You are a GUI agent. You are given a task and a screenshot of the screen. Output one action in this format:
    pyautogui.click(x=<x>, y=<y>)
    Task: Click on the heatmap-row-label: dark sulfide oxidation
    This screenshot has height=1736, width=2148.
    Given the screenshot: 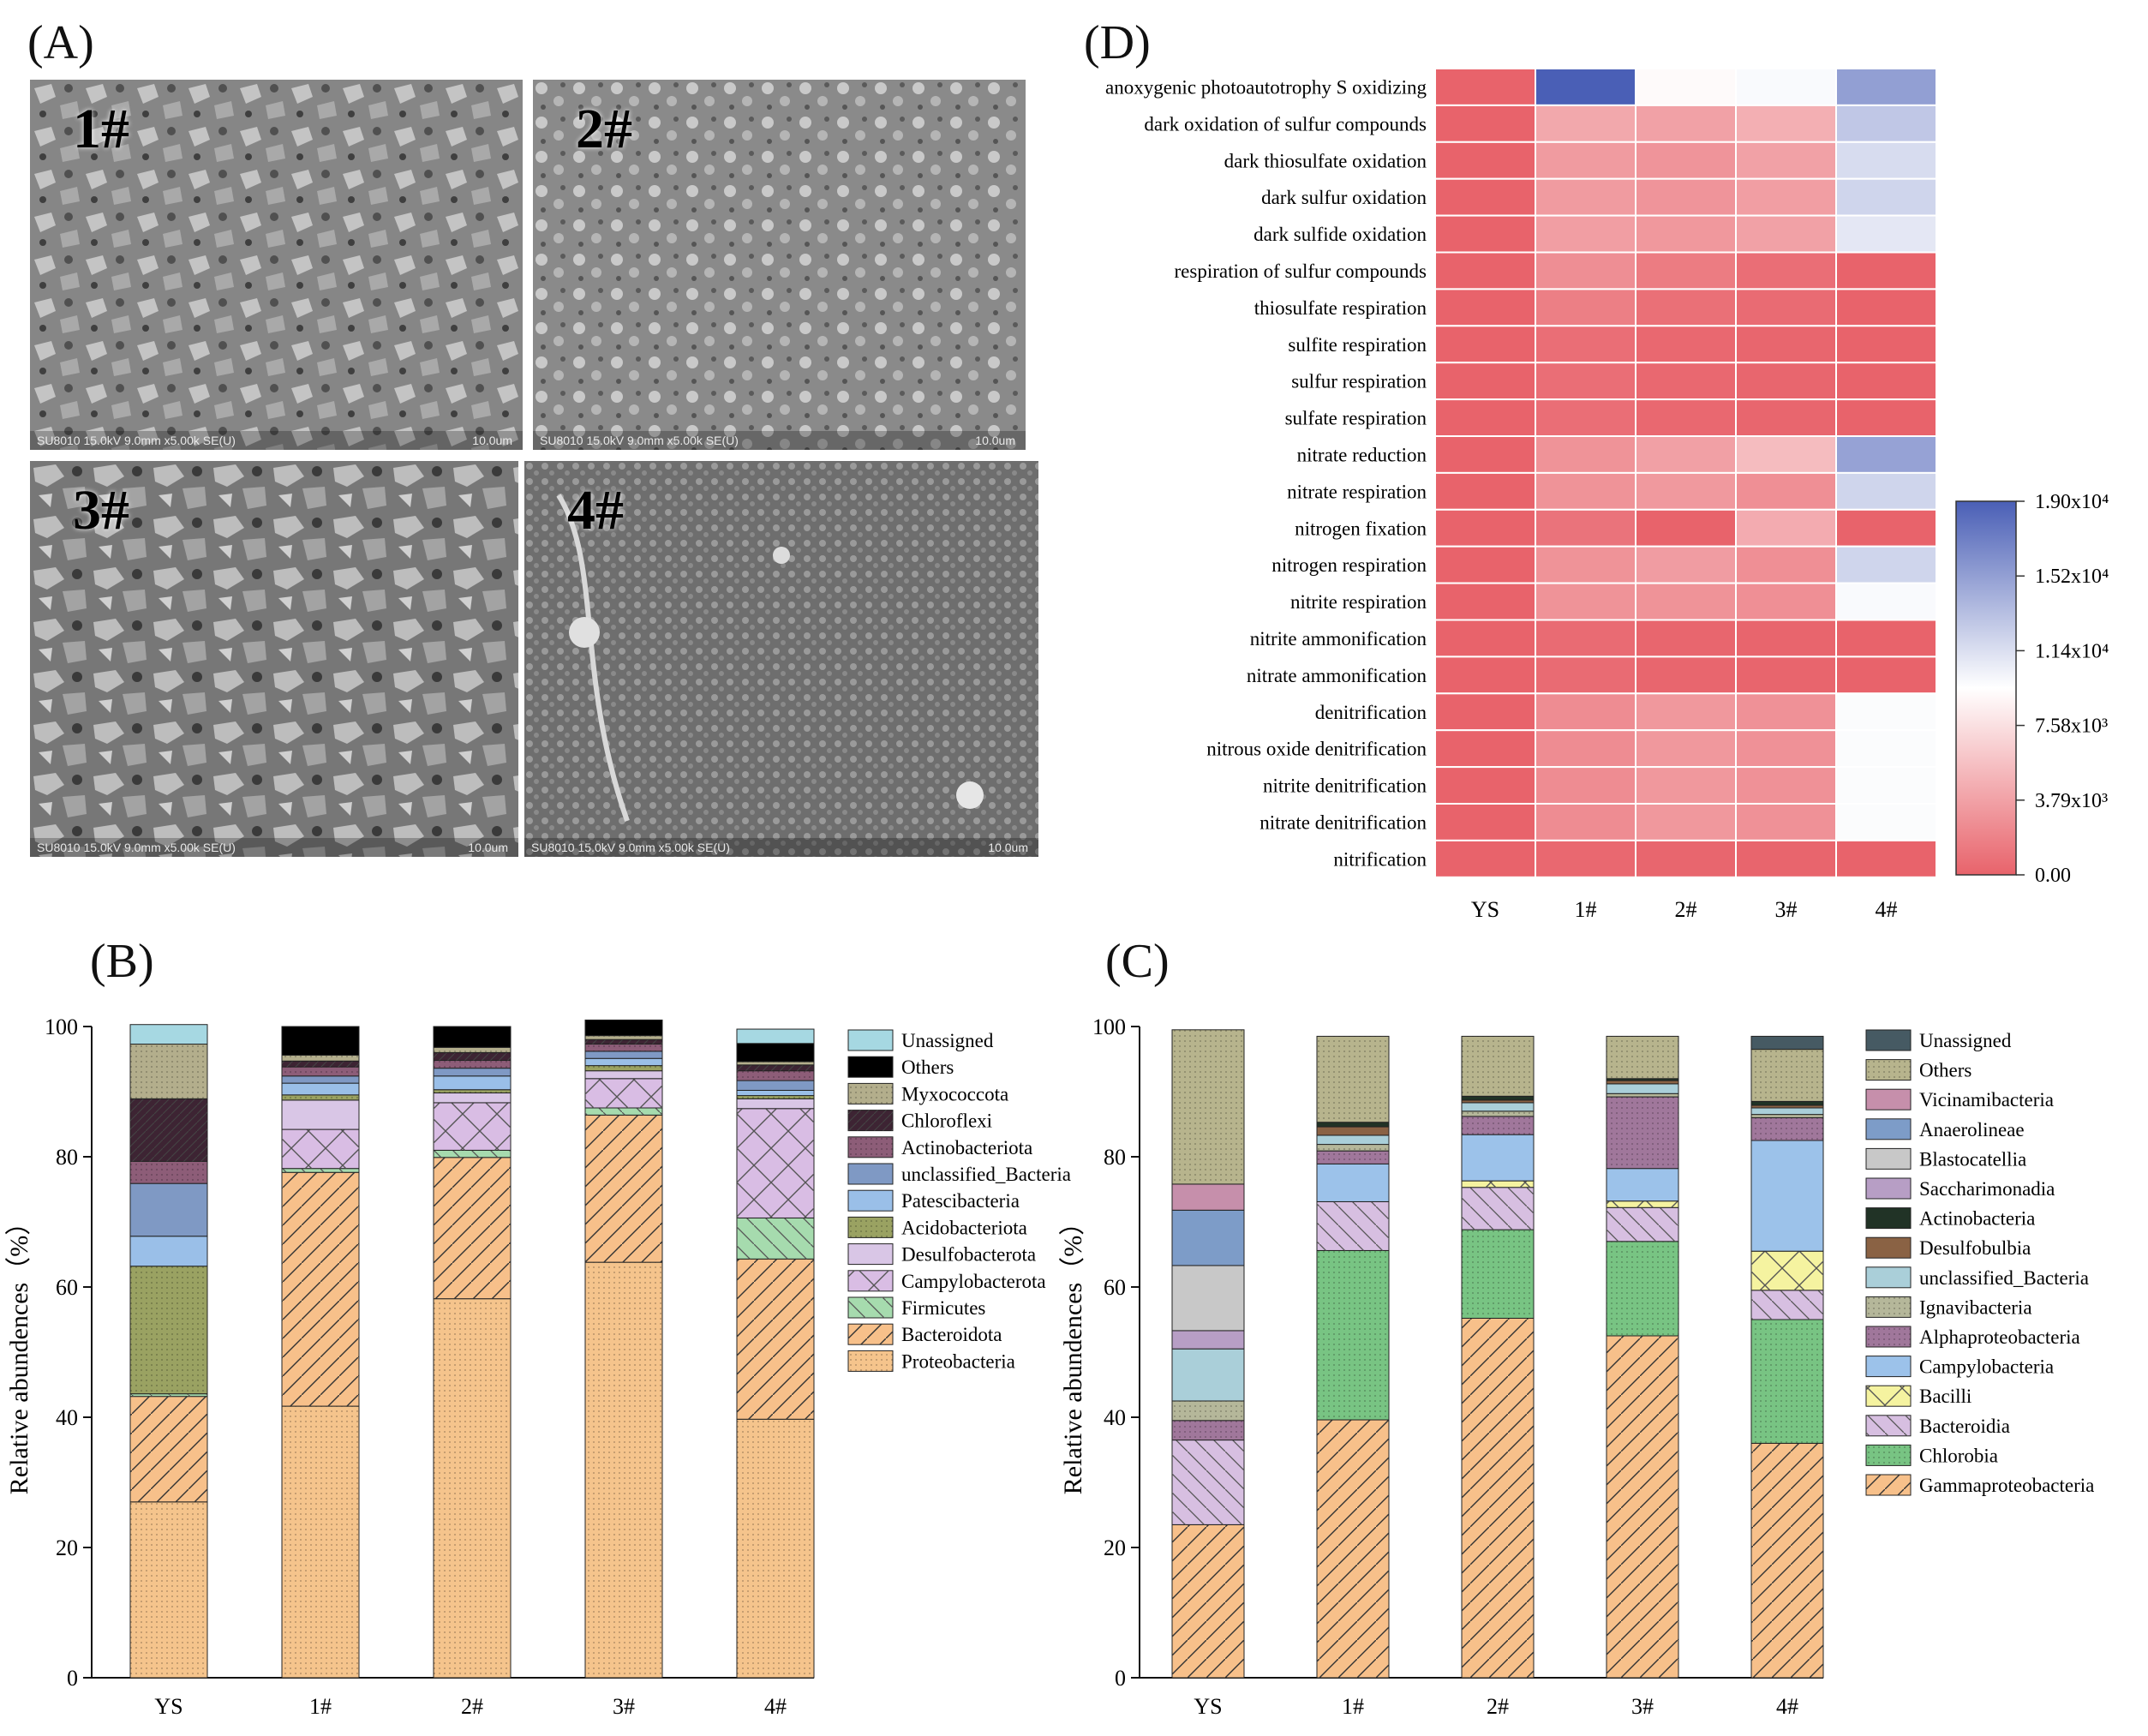 What is the action you would take?
    pyautogui.click(x=1340, y=234)
    